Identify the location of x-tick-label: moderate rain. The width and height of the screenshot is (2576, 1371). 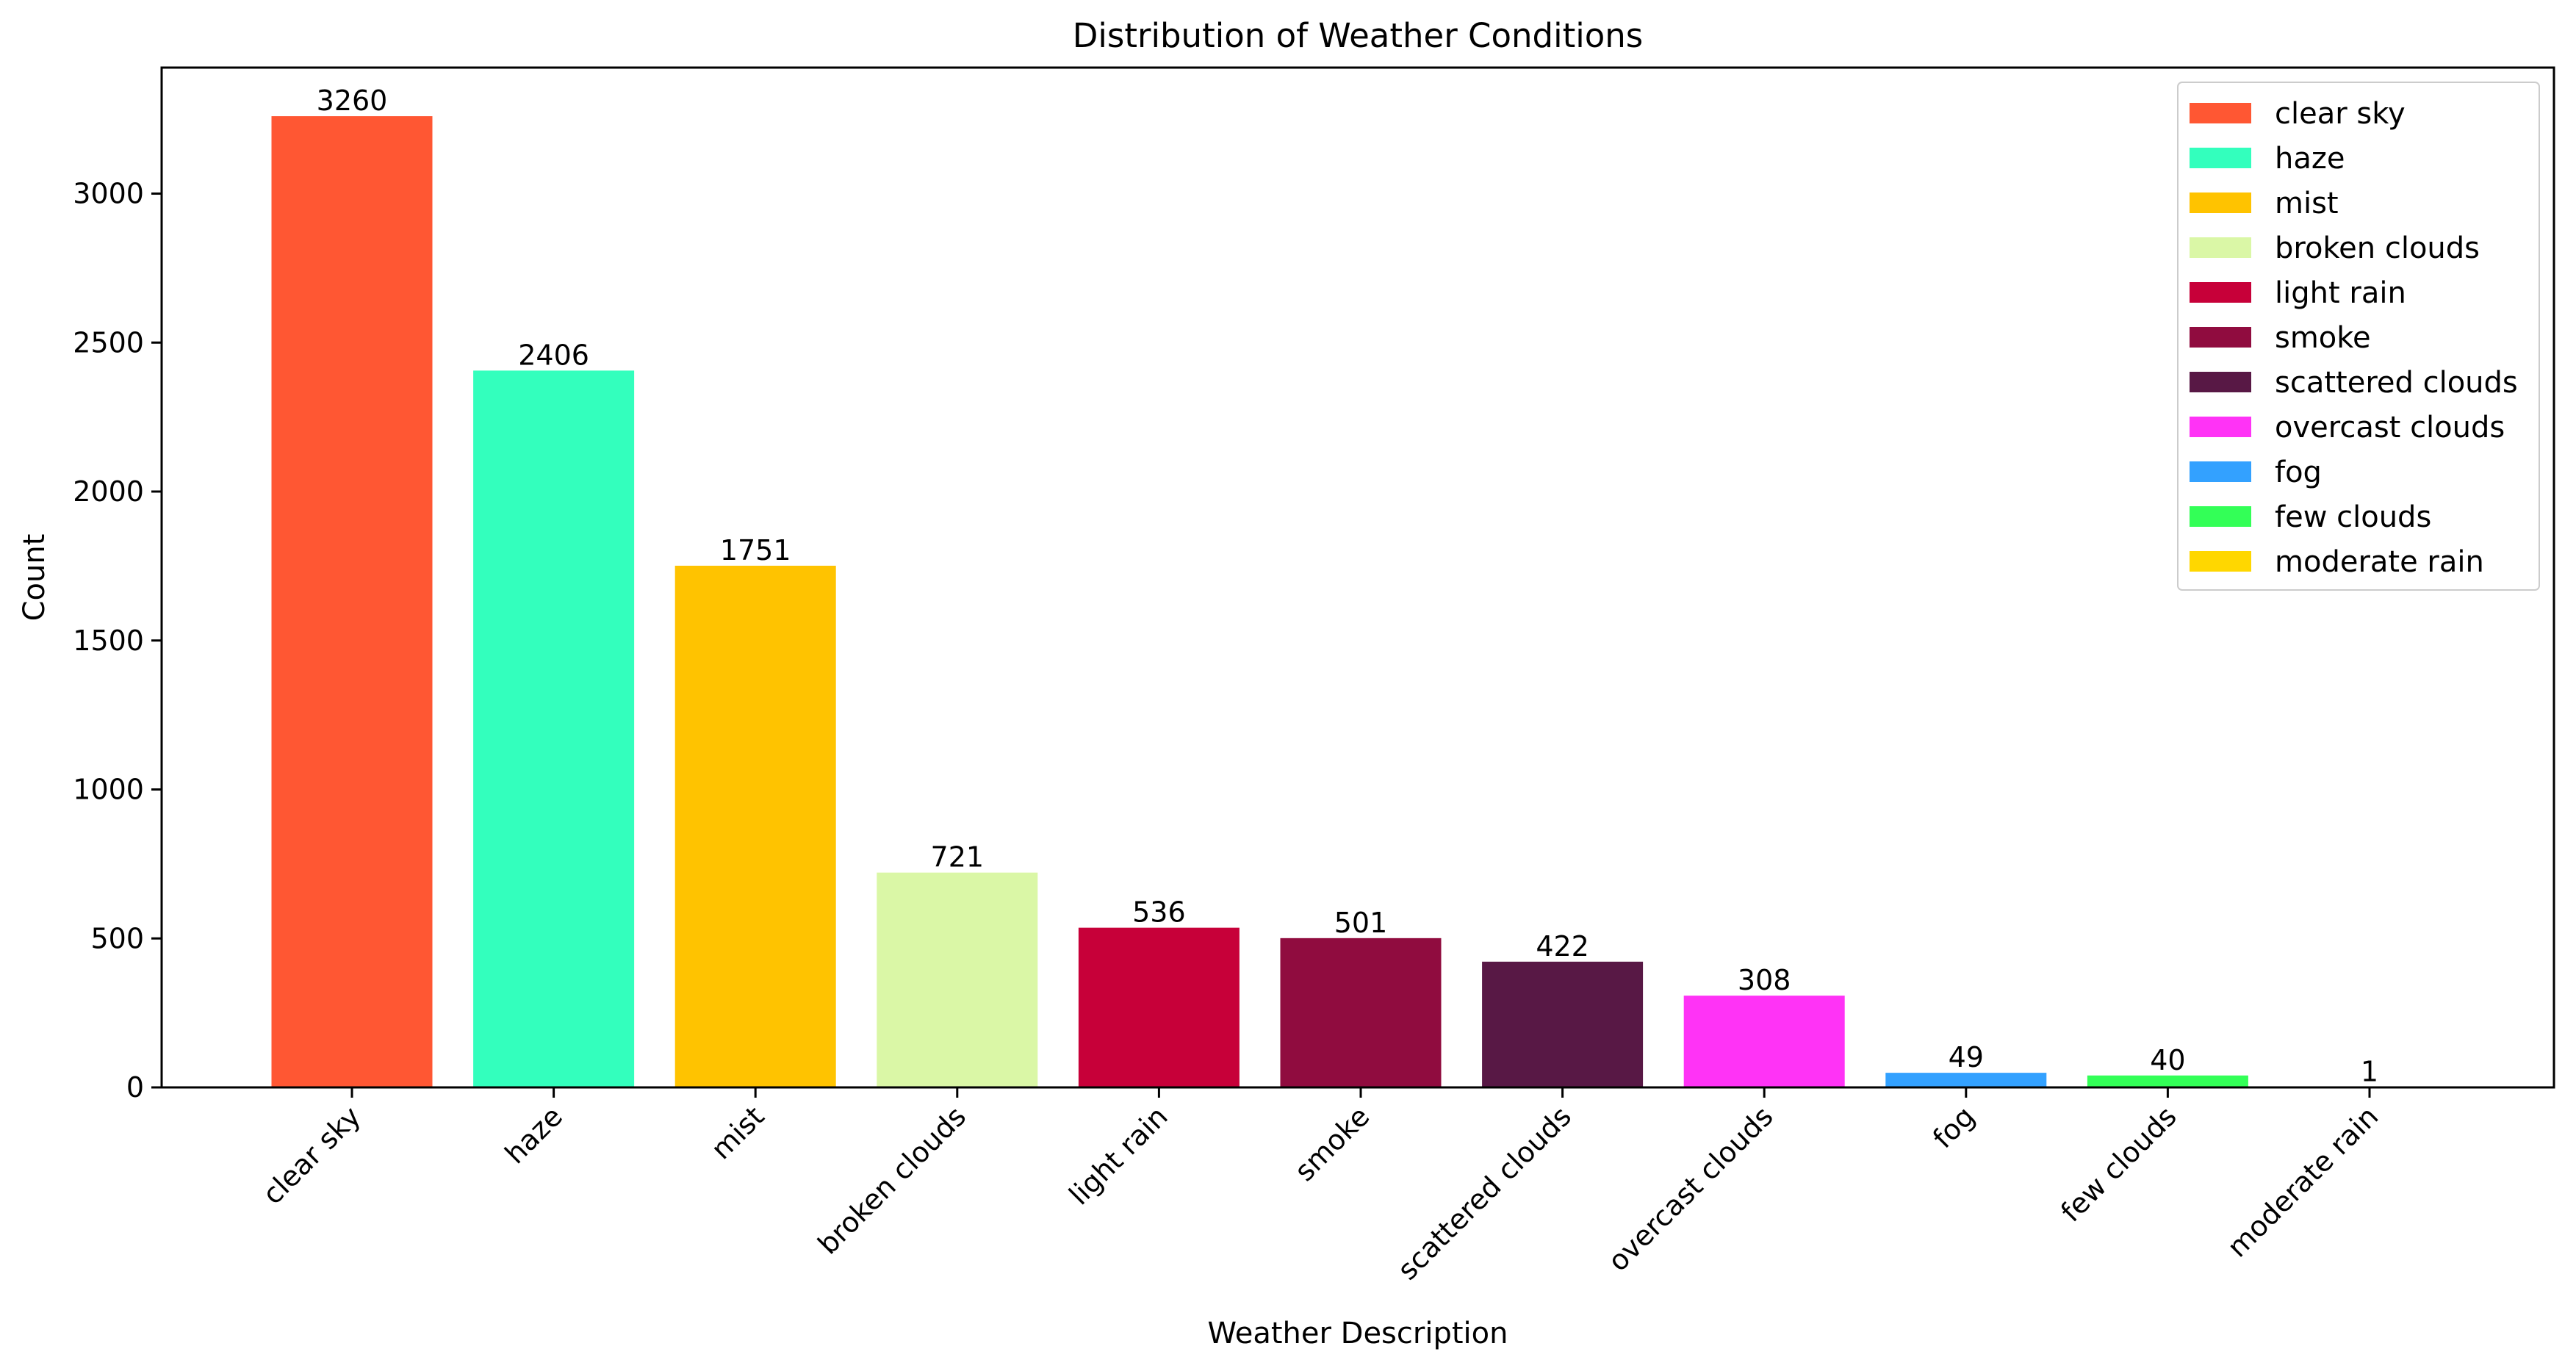
(2302, 1181).